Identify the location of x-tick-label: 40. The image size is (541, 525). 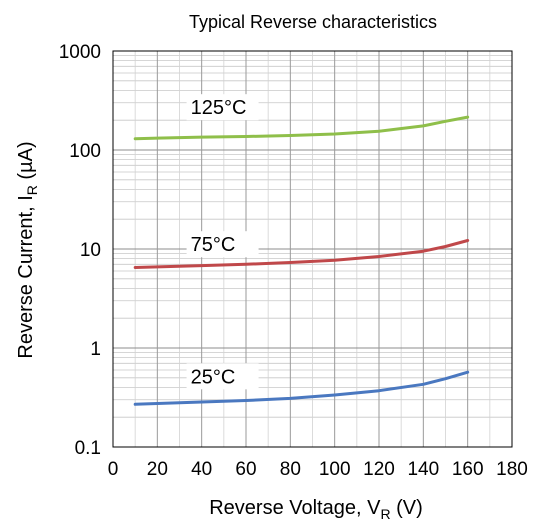
(201, 469).